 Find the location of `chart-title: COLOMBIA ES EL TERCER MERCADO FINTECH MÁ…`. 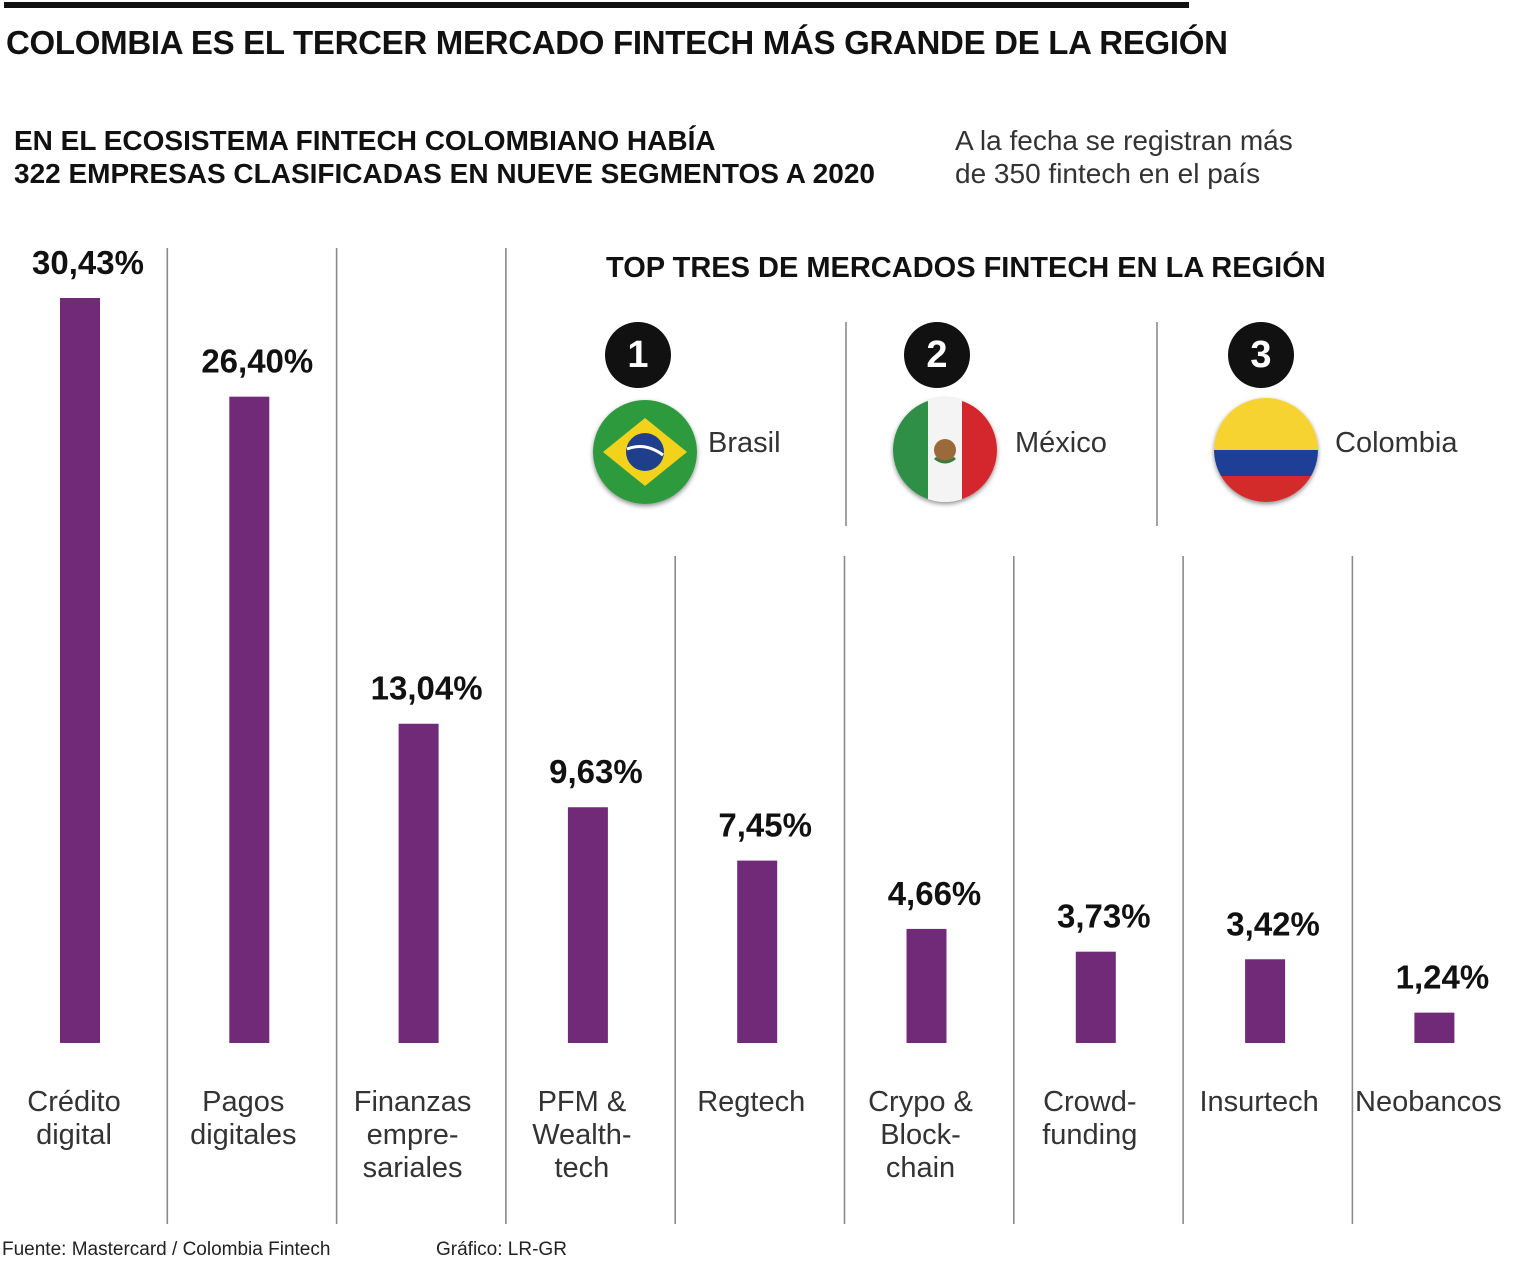

chart-title: COLOMBIA ES EL TERCER MERCADO FINTECH MÁ… is located at coordinates (617, 42).